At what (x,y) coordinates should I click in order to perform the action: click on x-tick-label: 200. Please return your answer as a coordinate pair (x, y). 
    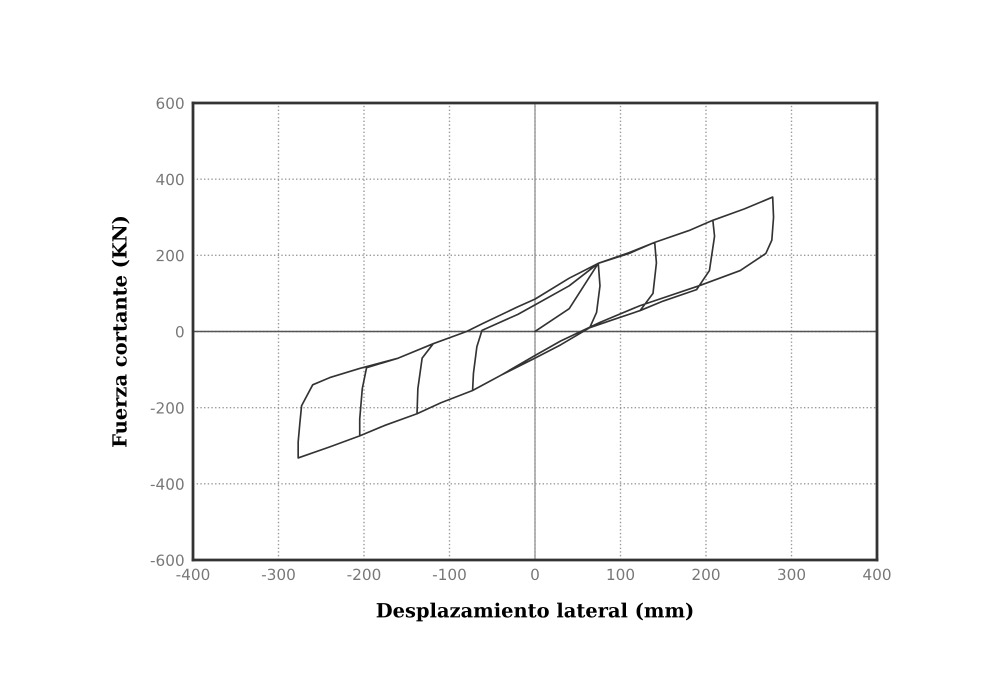
    Looking at the image, I should click on (706, 574).